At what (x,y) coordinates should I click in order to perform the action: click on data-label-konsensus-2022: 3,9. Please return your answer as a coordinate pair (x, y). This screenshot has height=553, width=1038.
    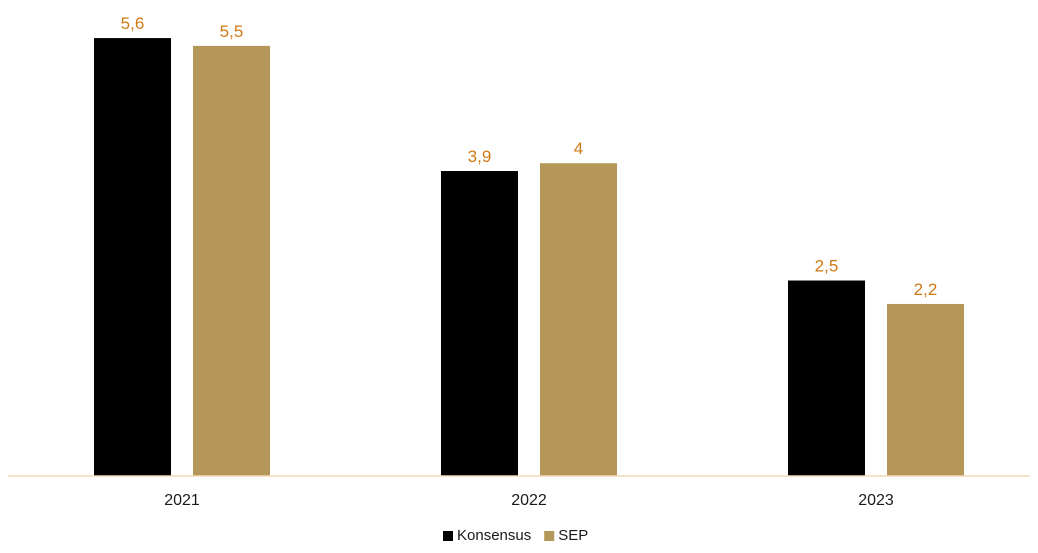
    Looking at the image, I should click on (480, 156).